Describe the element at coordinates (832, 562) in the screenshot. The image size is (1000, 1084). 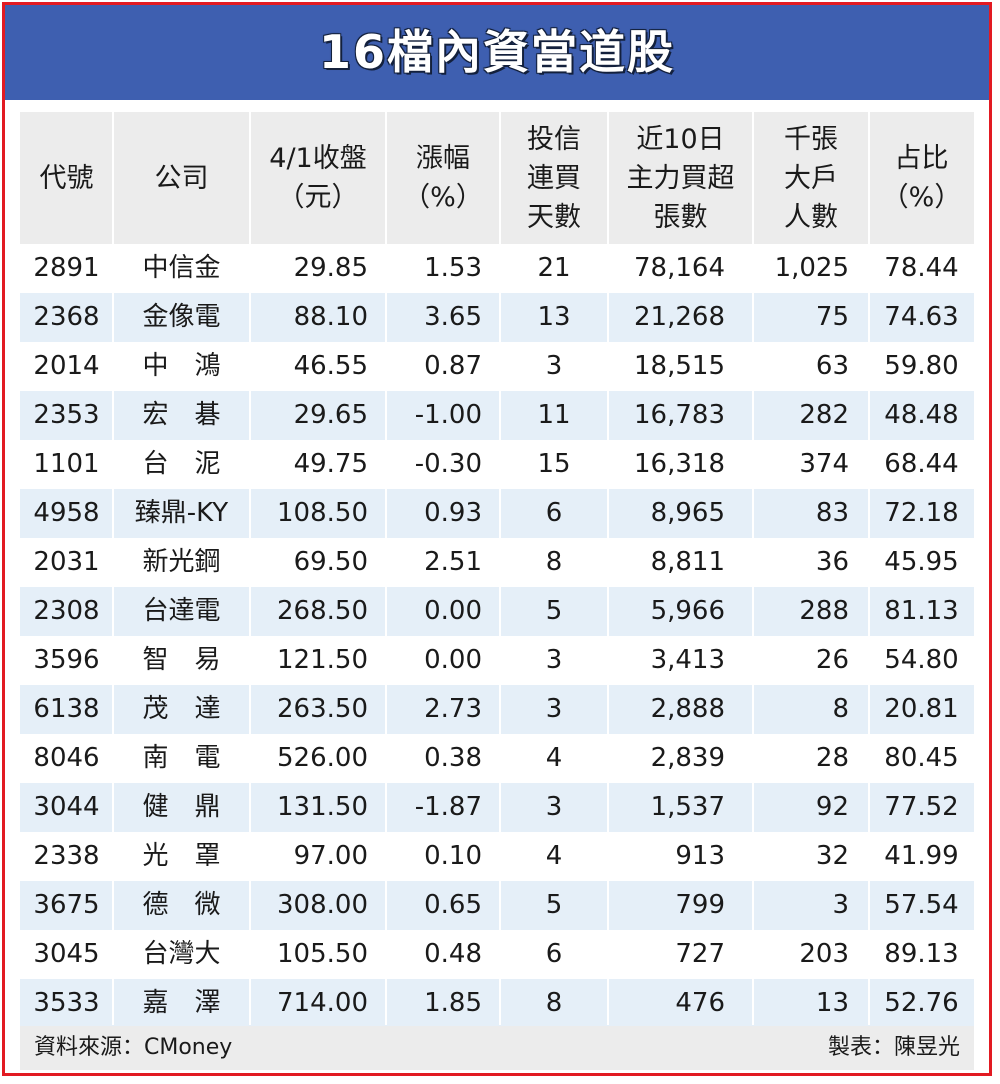
I see `table-cell: 36` at that location.